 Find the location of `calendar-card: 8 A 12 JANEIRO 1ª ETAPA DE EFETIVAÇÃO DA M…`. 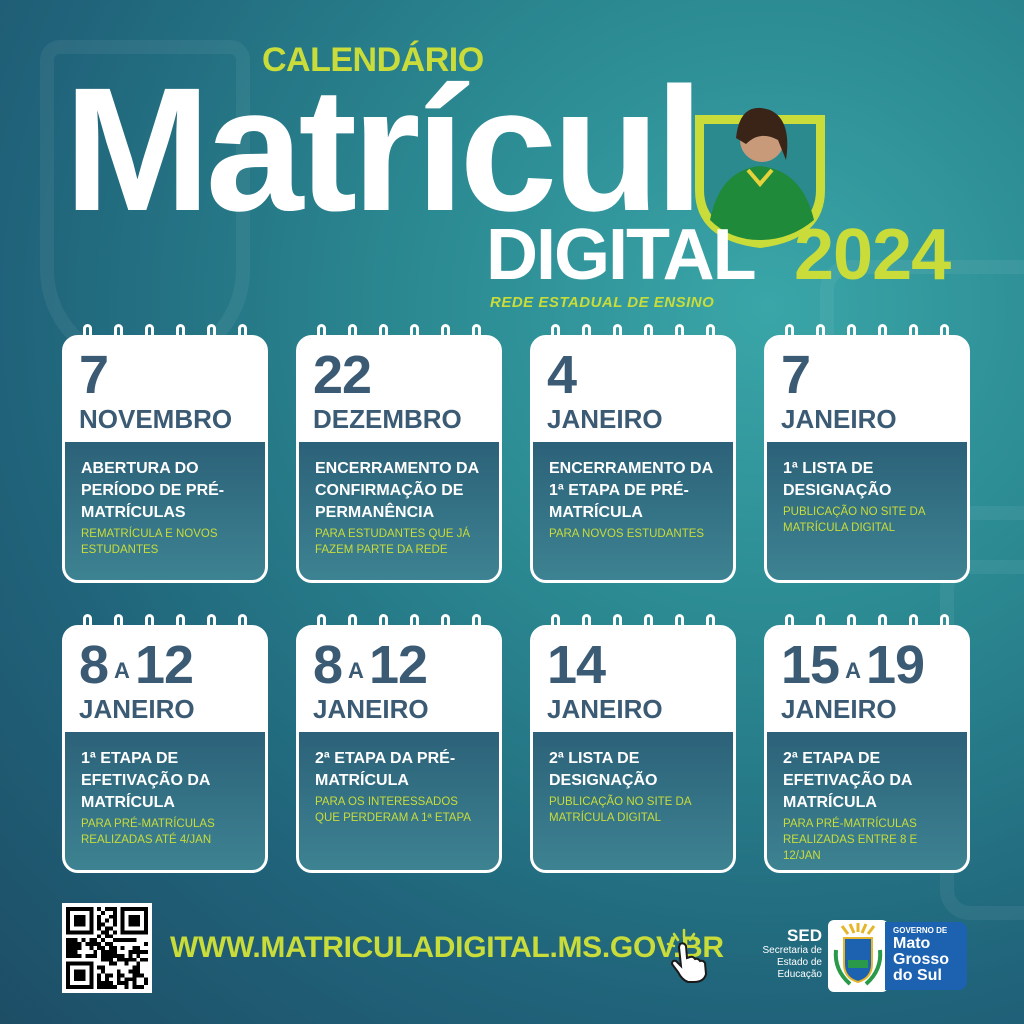

calendar-card: 8 A 12 JANEIRO 1ª ETAPA DE EFETIVAÇÃO DA M… is located at coordinates (165, 743).